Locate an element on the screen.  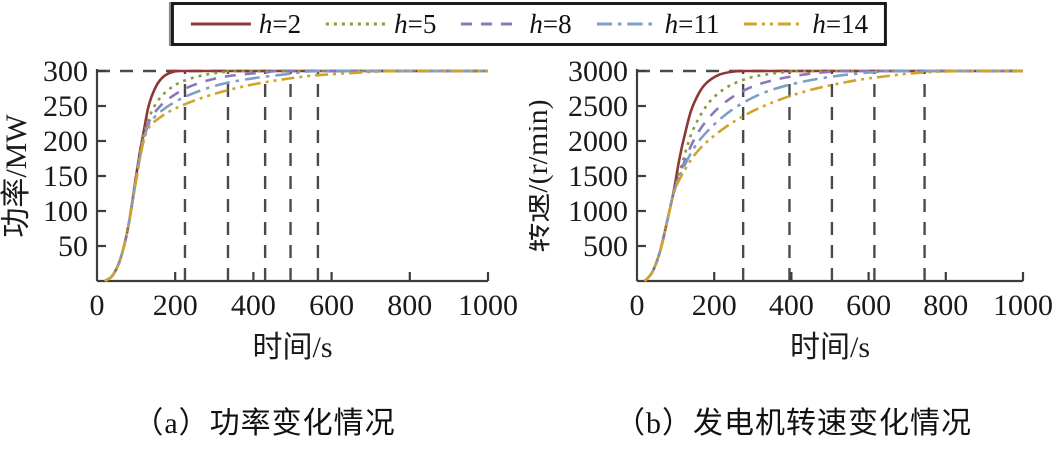
legend-label: h=2 is located at coordinates (280, 23).